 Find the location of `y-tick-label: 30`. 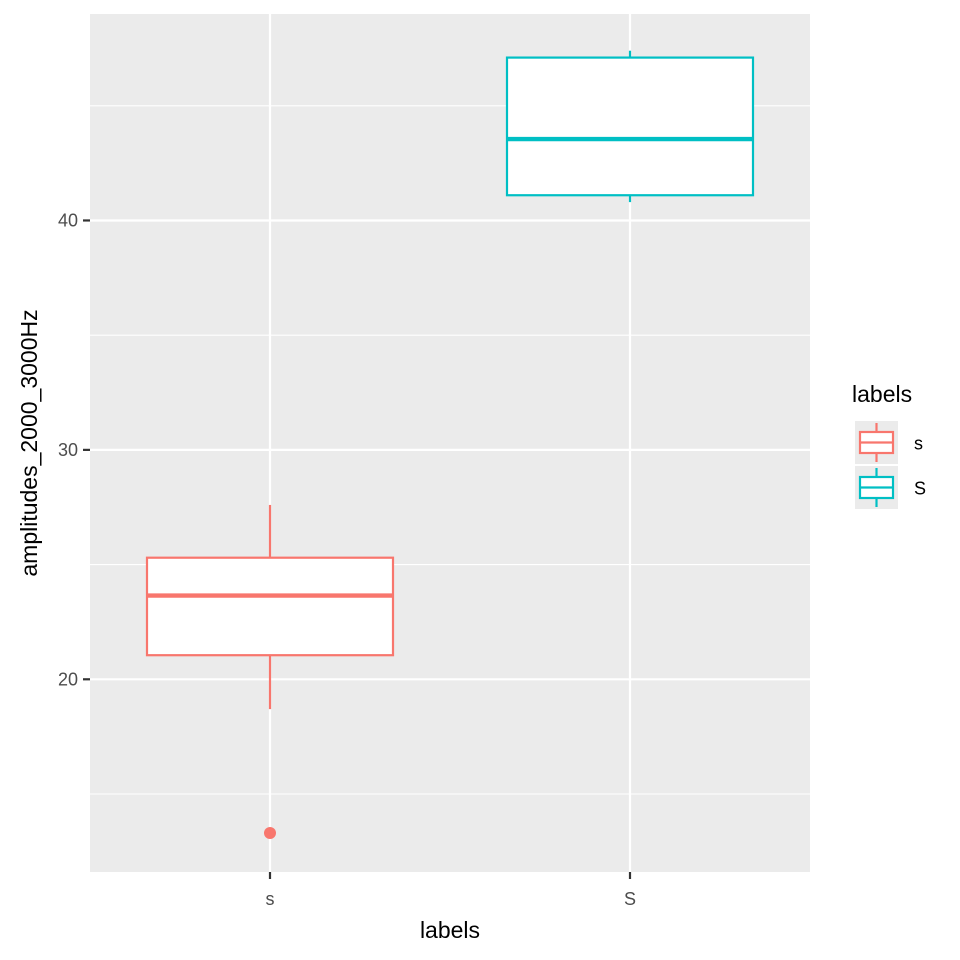

y-tick-label: 30 is located at coordinates (68, 450).